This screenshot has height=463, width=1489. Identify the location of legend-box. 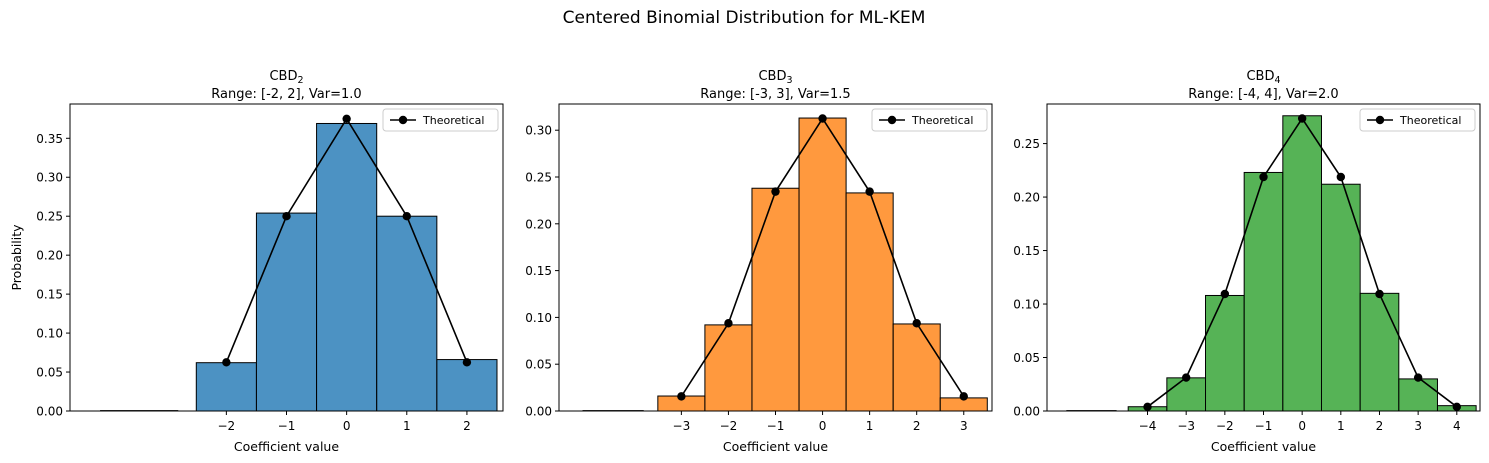
(929, 120).